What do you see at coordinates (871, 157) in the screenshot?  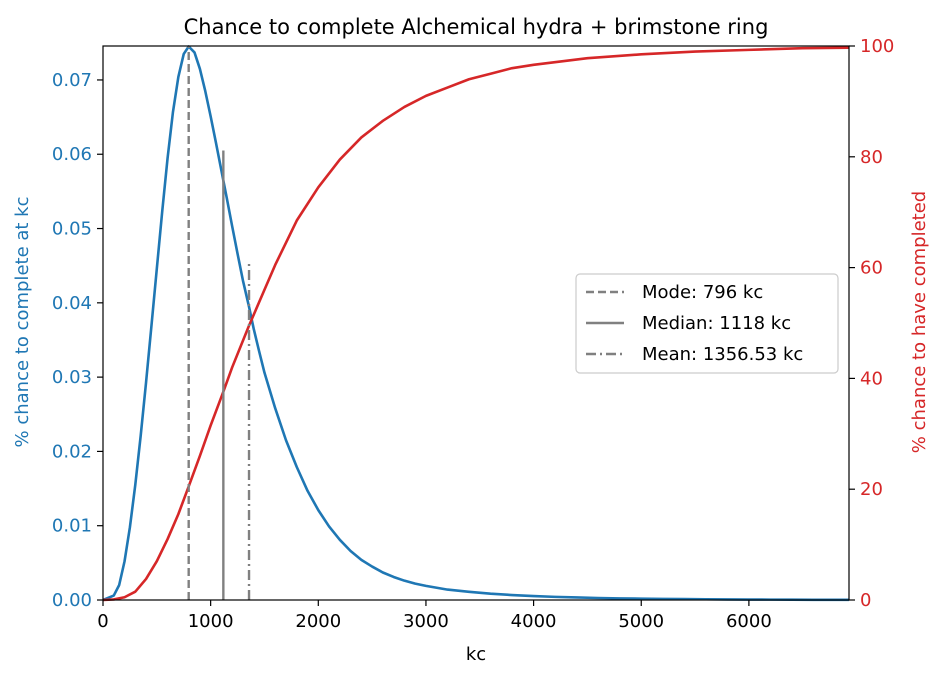 I see `y-tick-label-right: 80` at bounding box center [871, 157].